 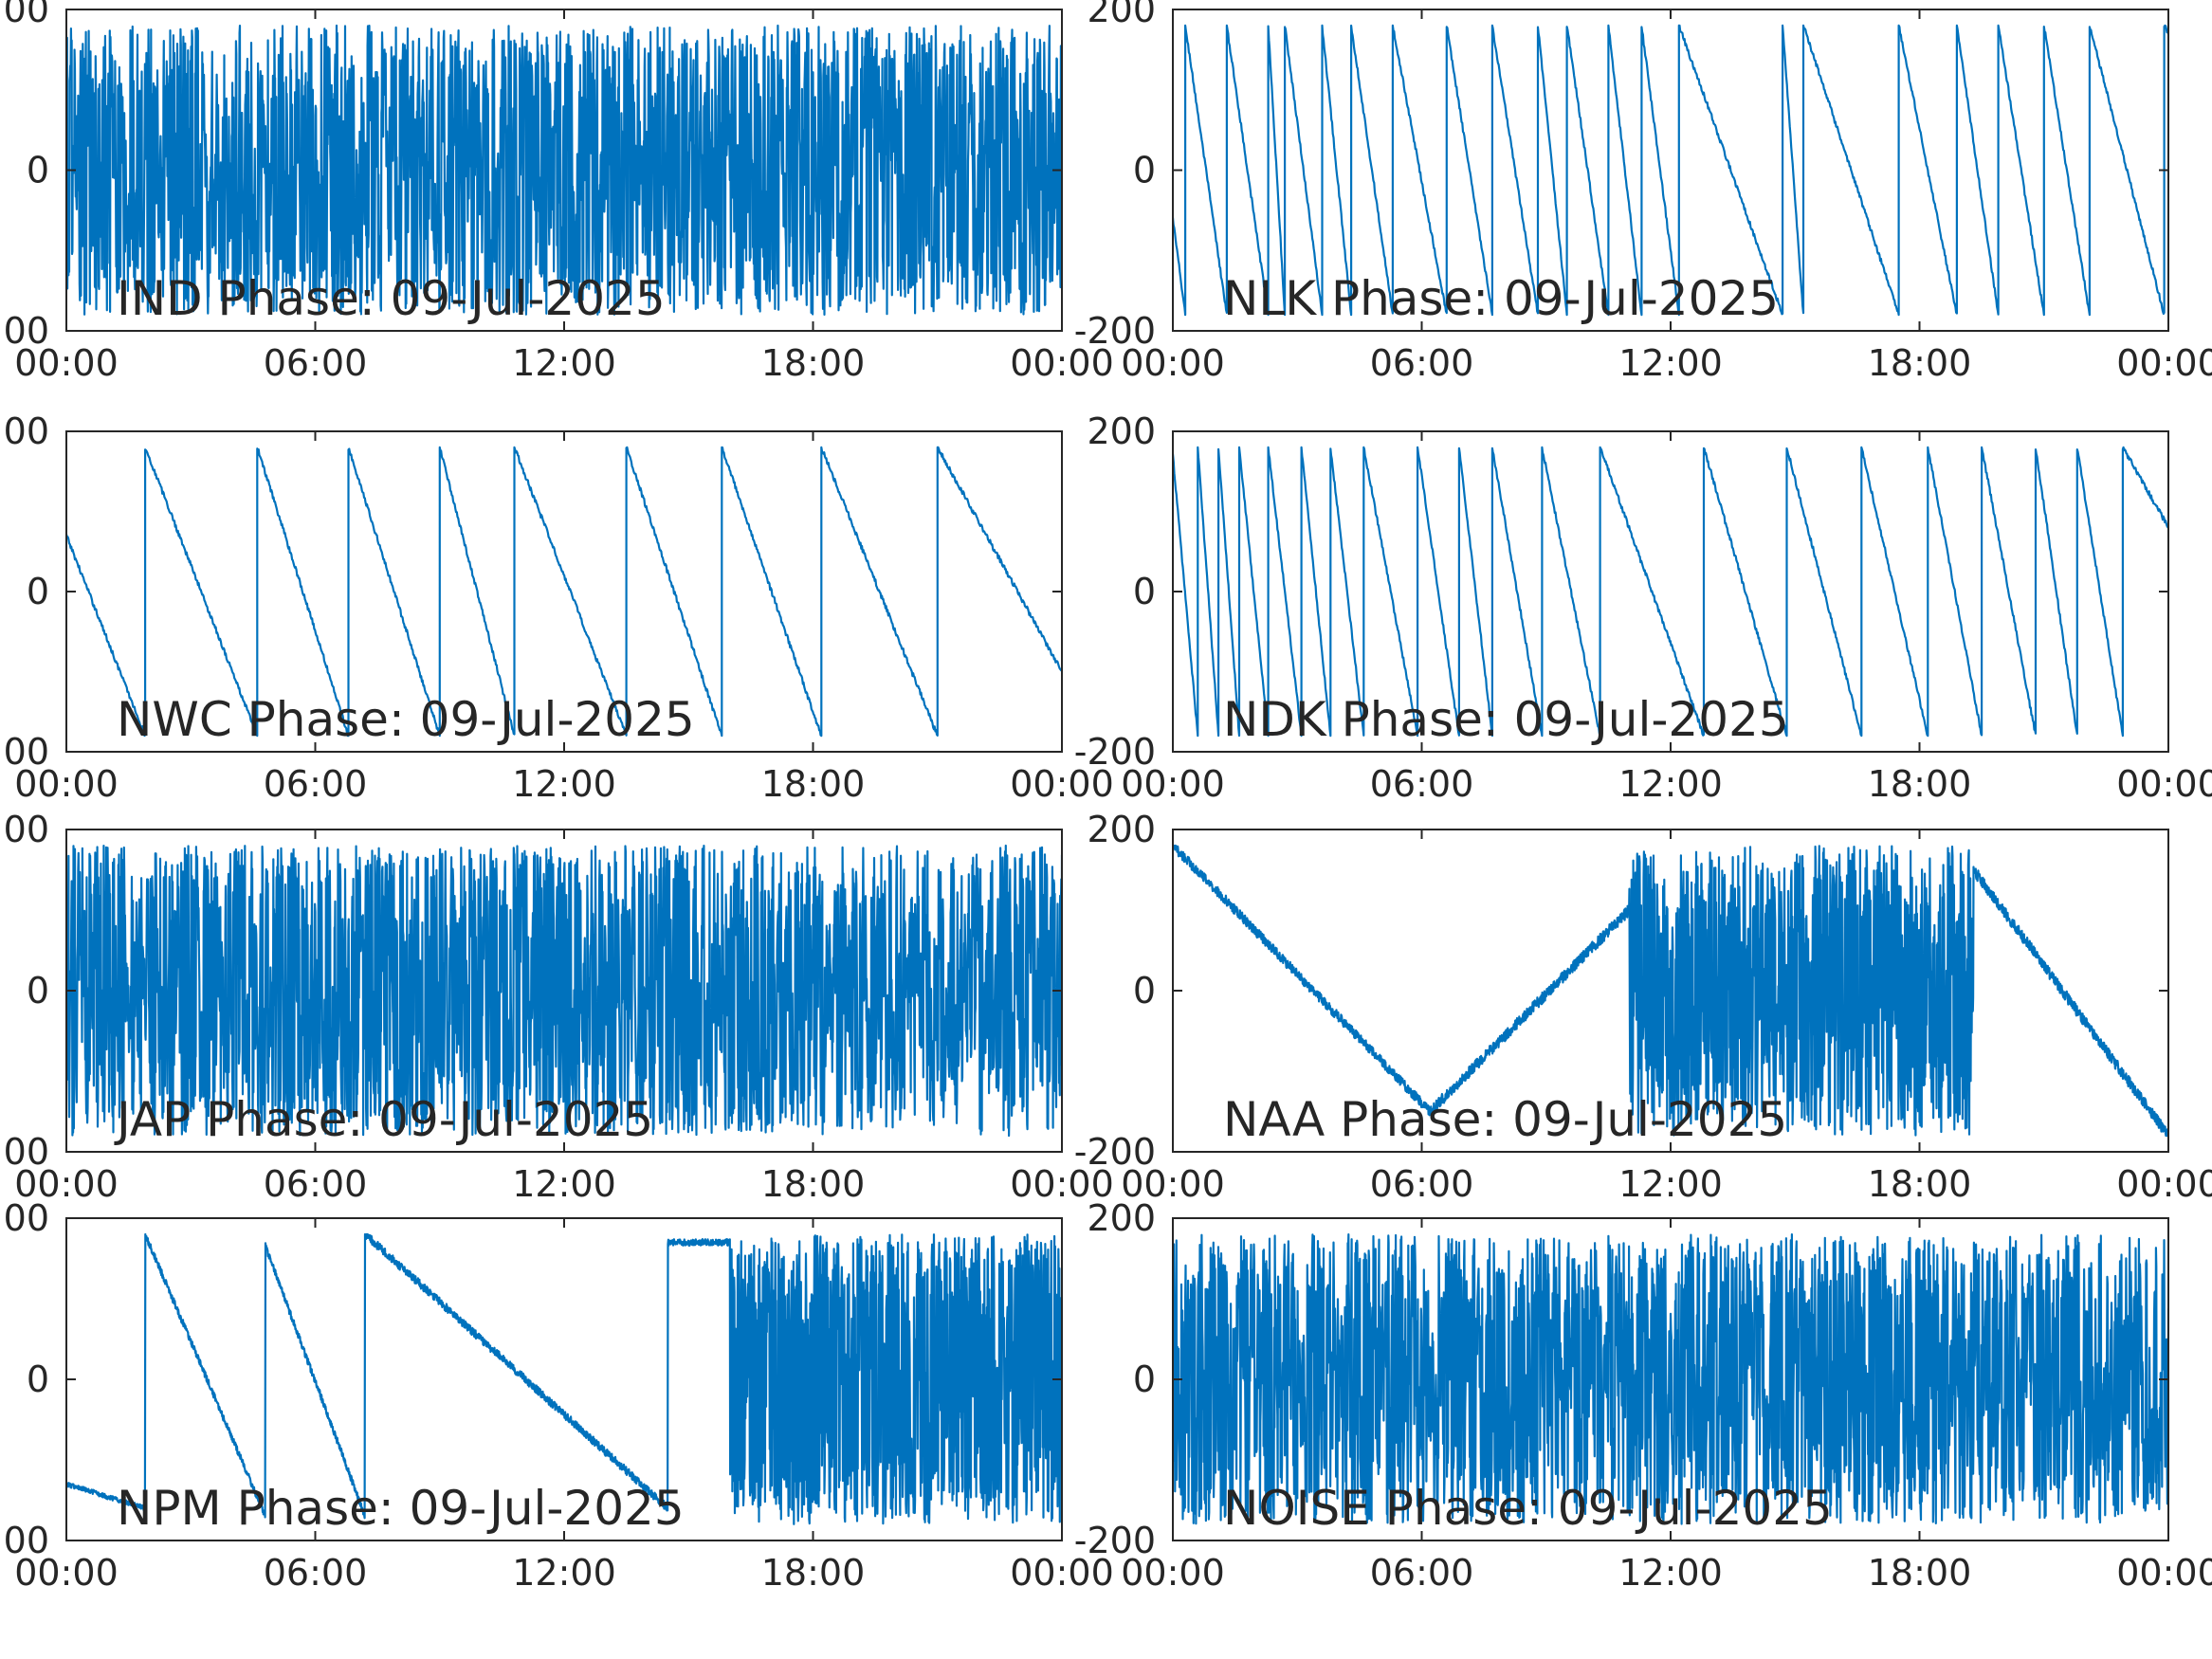 What do you see at coordinates (1528, 1508) in the screenshot?
I see `panel-title: NOISE Phase: 09-Jul-2025` at bounding box center [1528, 1508].